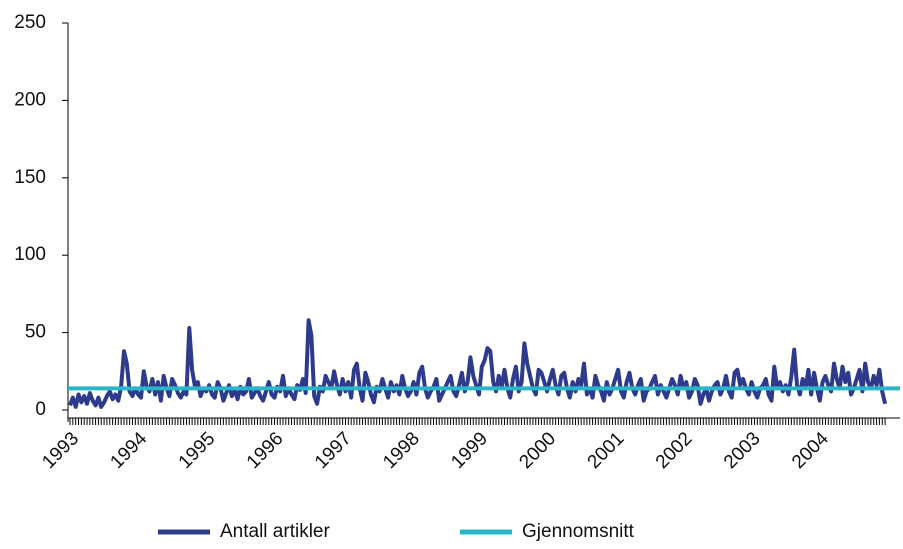 Image resolution: width=903 pixels, height=549 pixels. I want to click on legend-label: Antall artikler, so click(275, 531).